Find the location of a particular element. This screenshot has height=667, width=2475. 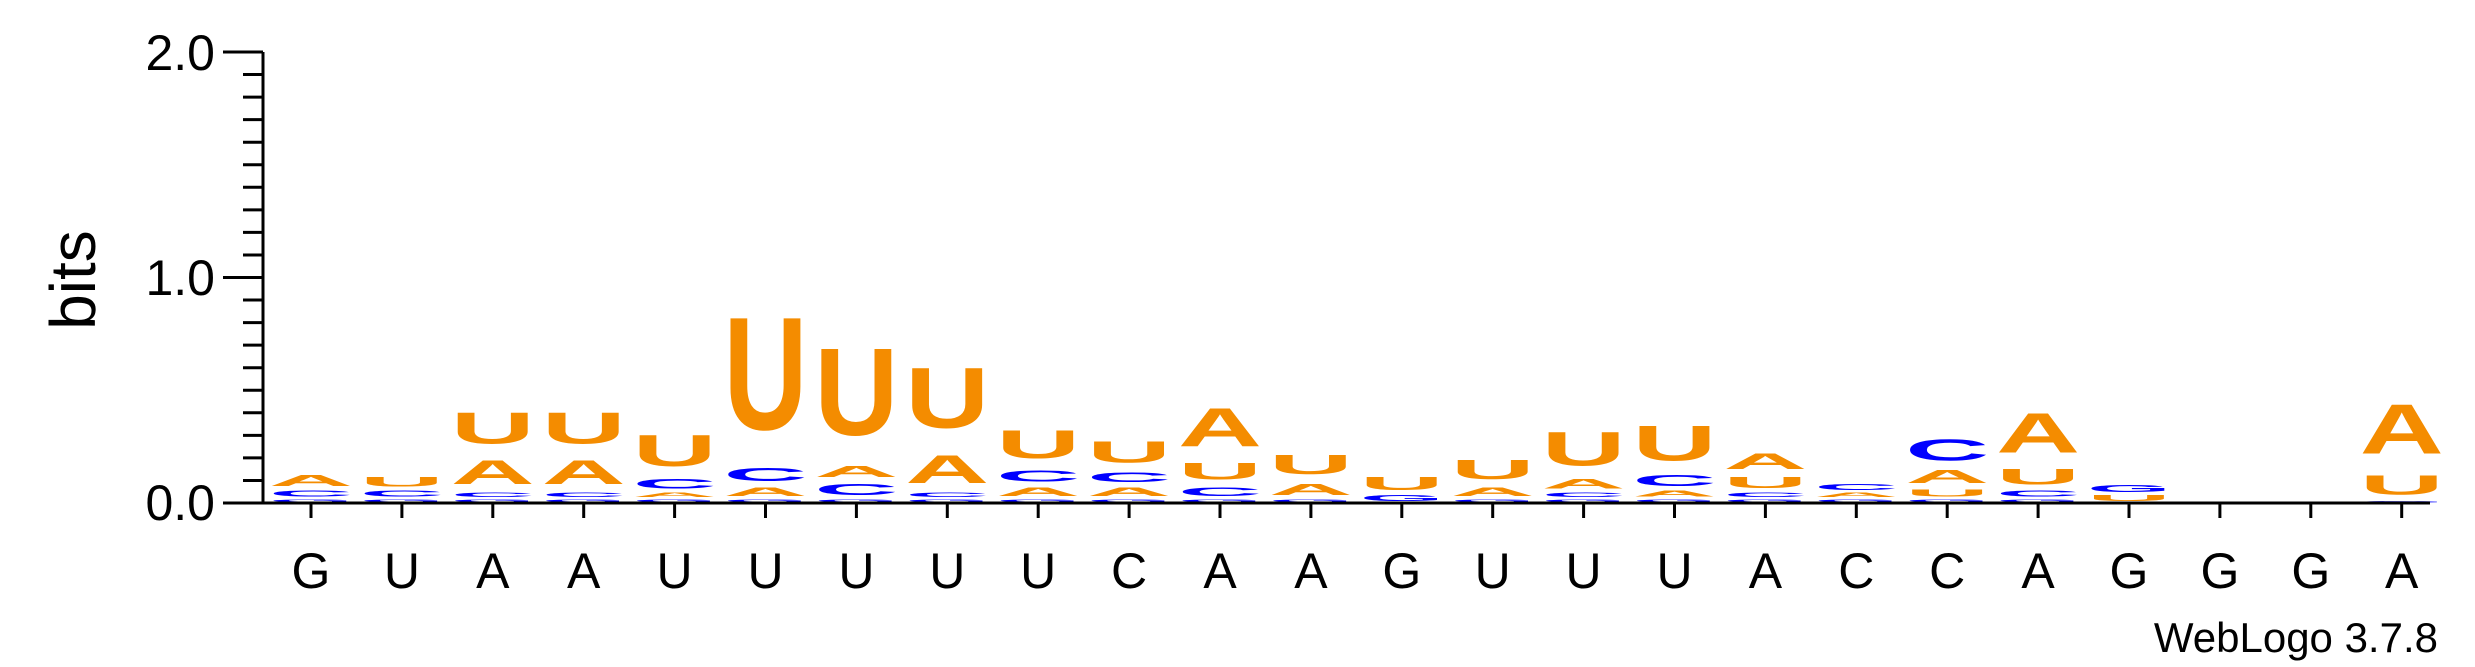

y-axis-label: bits is located at coordinates (73, 280).